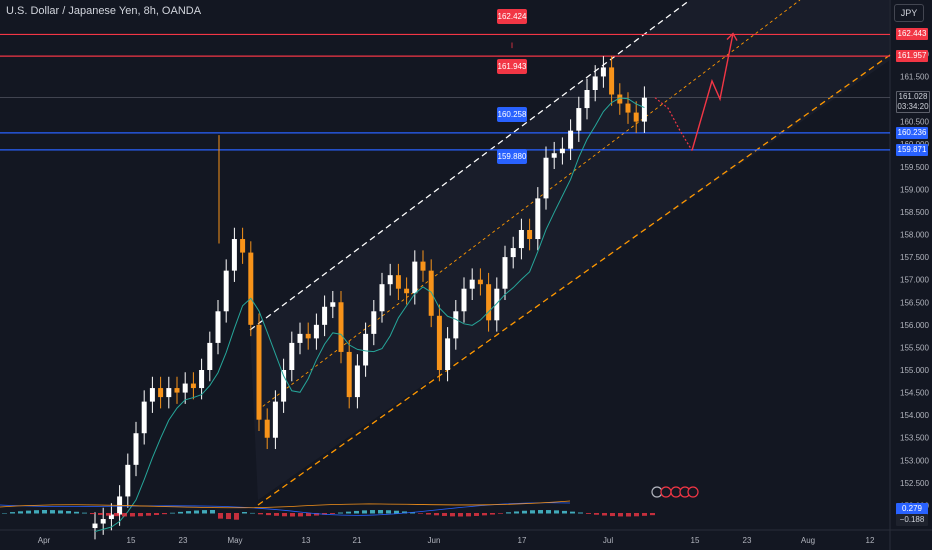 The height and width of the screenshot is (550, 932). I want to click on level-tag: 161.943, so click(512, 66).